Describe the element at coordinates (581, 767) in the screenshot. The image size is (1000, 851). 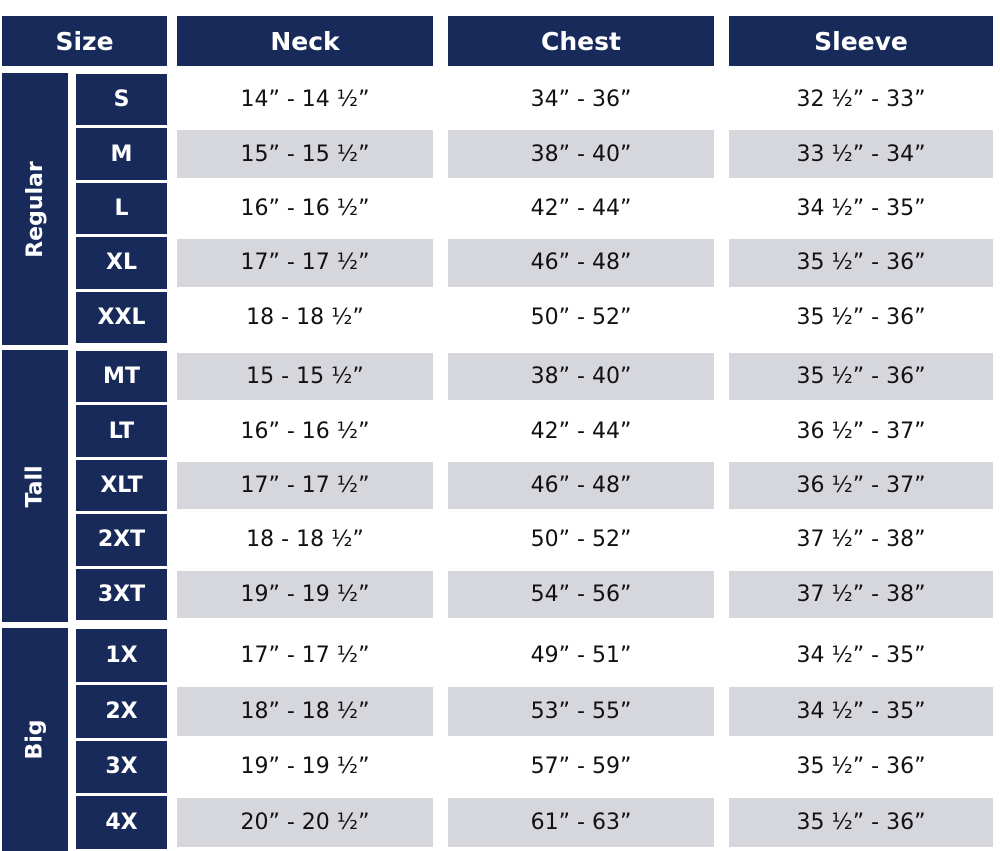
I see `value-cell: 57” - 59”` at that location.